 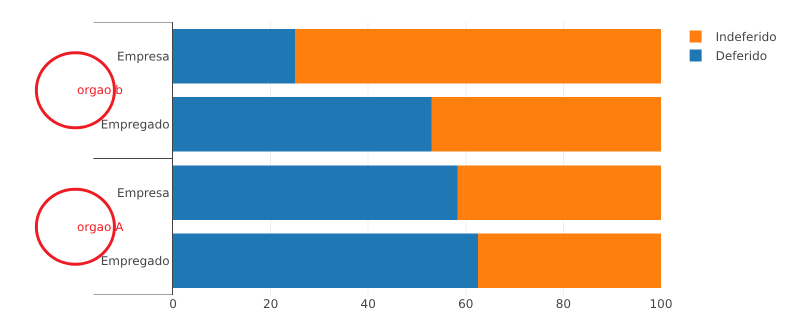 What do you see at coordinates (661, 304) in the screenshot?
I see `x-tick-label: 100` at bounding box center [661, 304].